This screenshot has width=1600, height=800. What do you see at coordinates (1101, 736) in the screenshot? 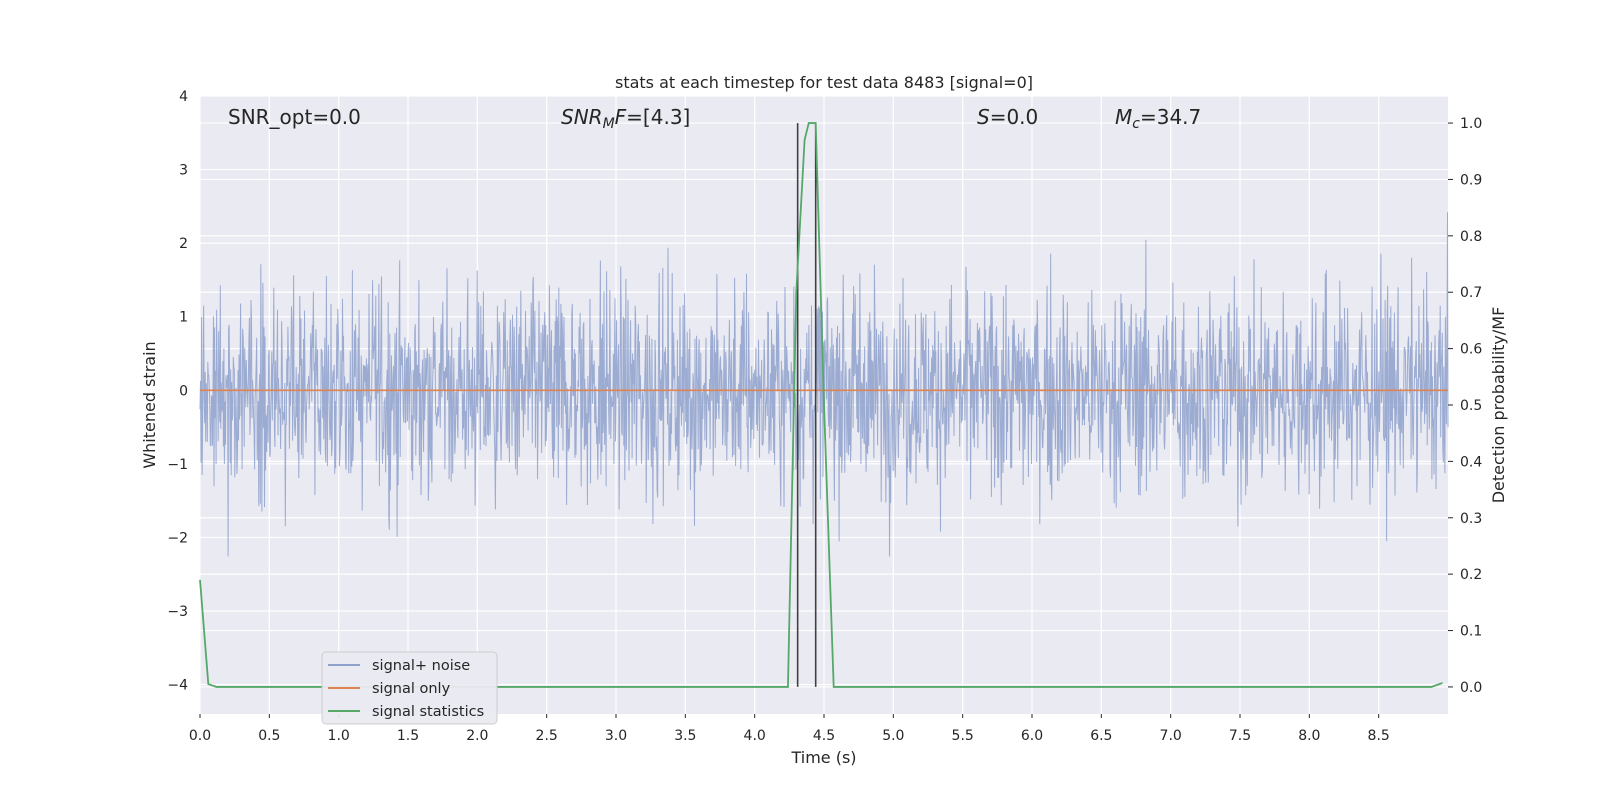
I see `x-tick-label-13: 6.5` at bounding box center [1101, 736].